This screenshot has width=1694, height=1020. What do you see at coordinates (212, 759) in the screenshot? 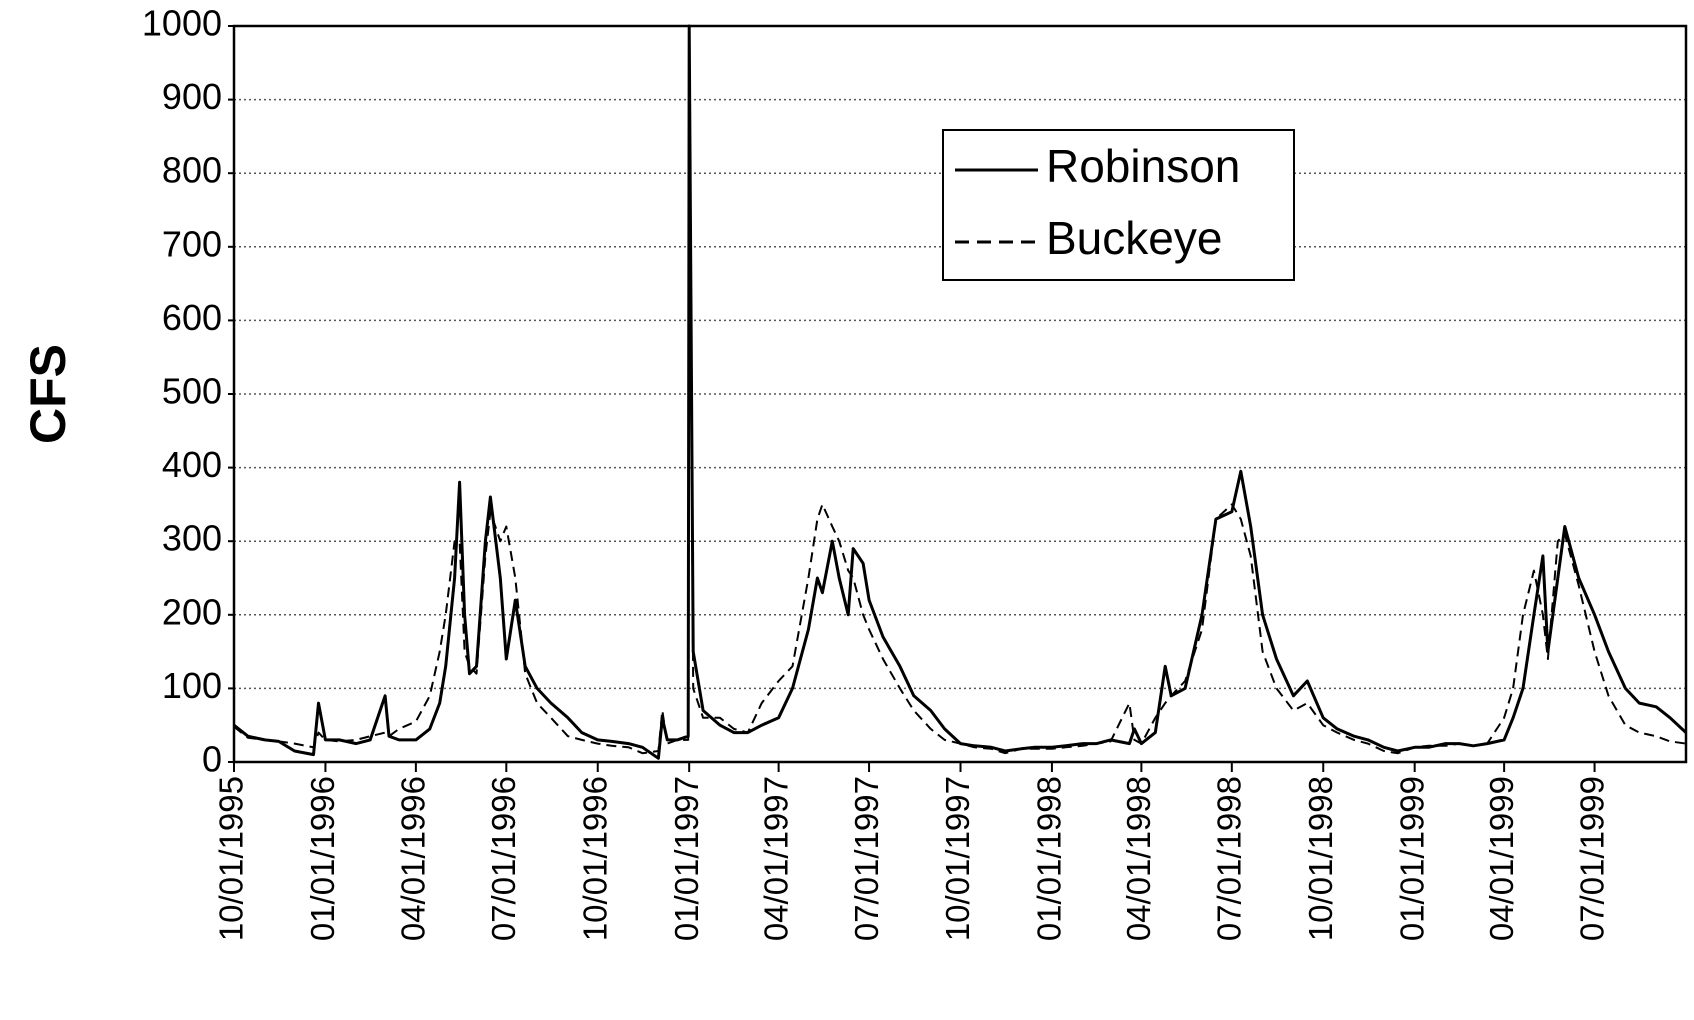
I see `y-tick-label: 0` at bounding box center [212, 759].